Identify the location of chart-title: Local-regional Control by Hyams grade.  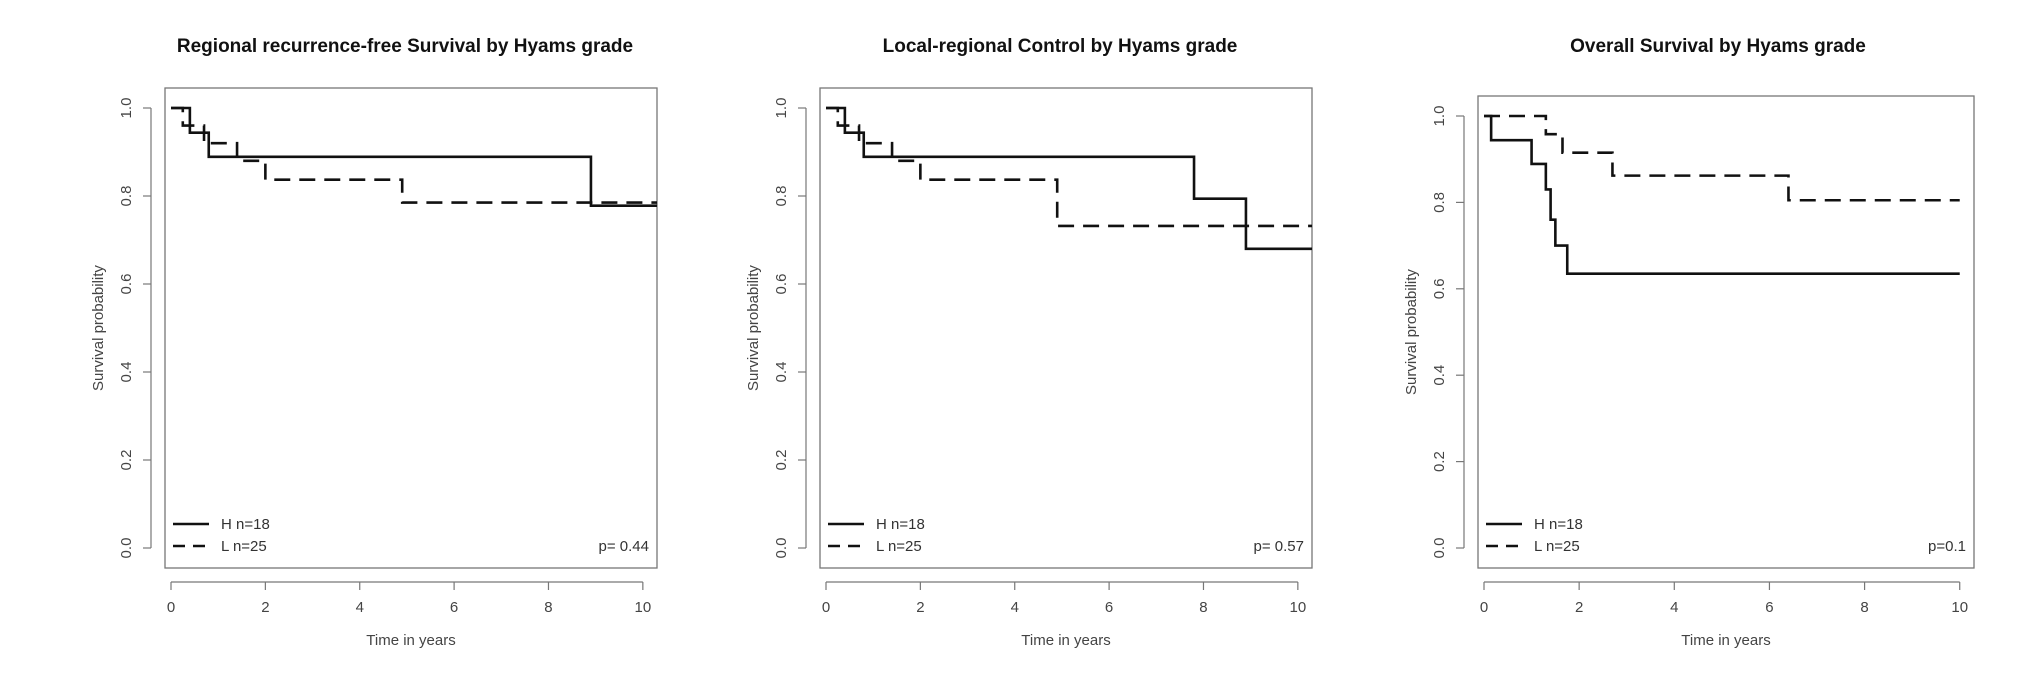
(1060, 46).